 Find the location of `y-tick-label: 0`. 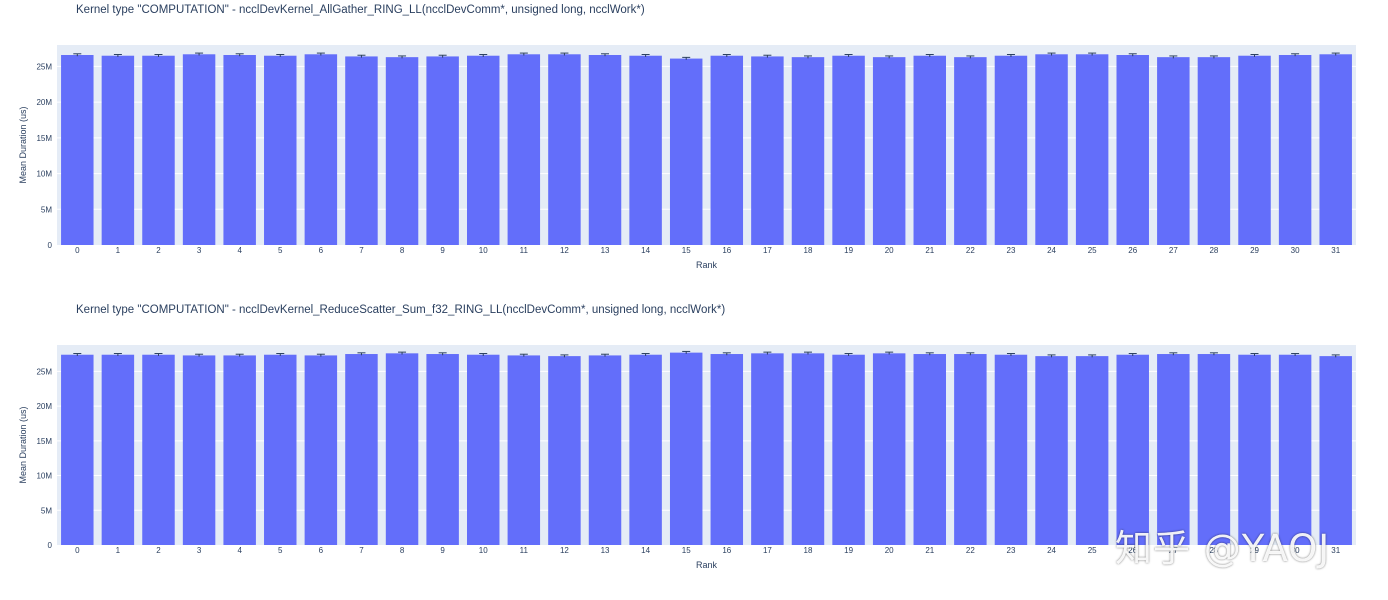

y-tick-label: 0 is located at coordinates (50, 245).